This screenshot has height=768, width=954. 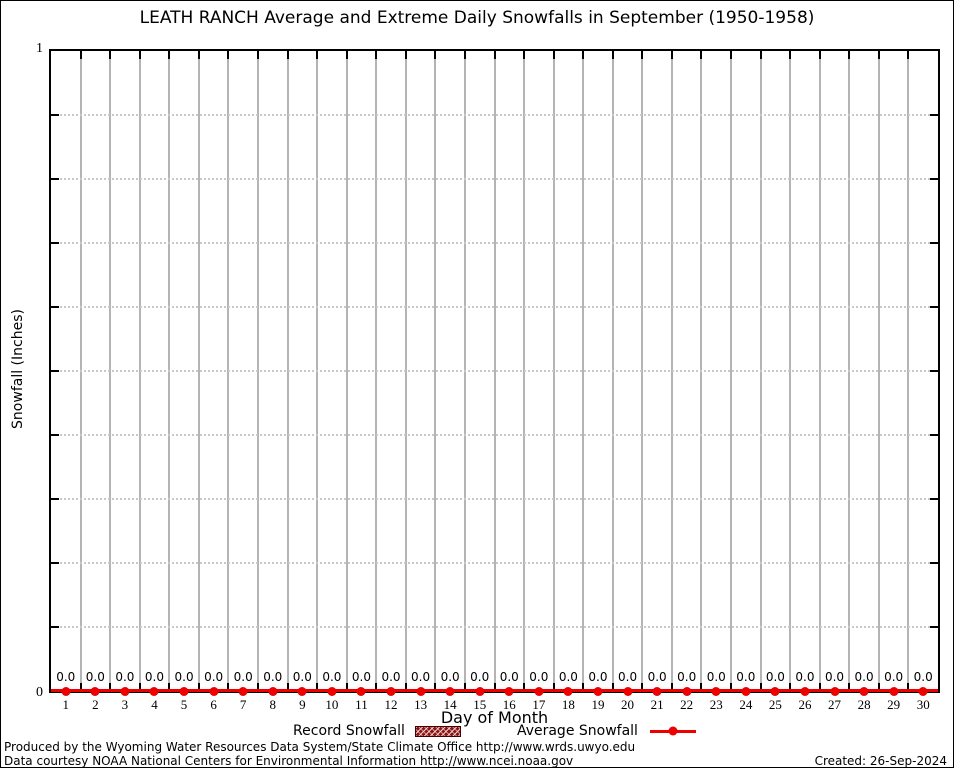 I want to click on footer-created-date: Created: 26-Sep-2024, so click(x=880, y=761).